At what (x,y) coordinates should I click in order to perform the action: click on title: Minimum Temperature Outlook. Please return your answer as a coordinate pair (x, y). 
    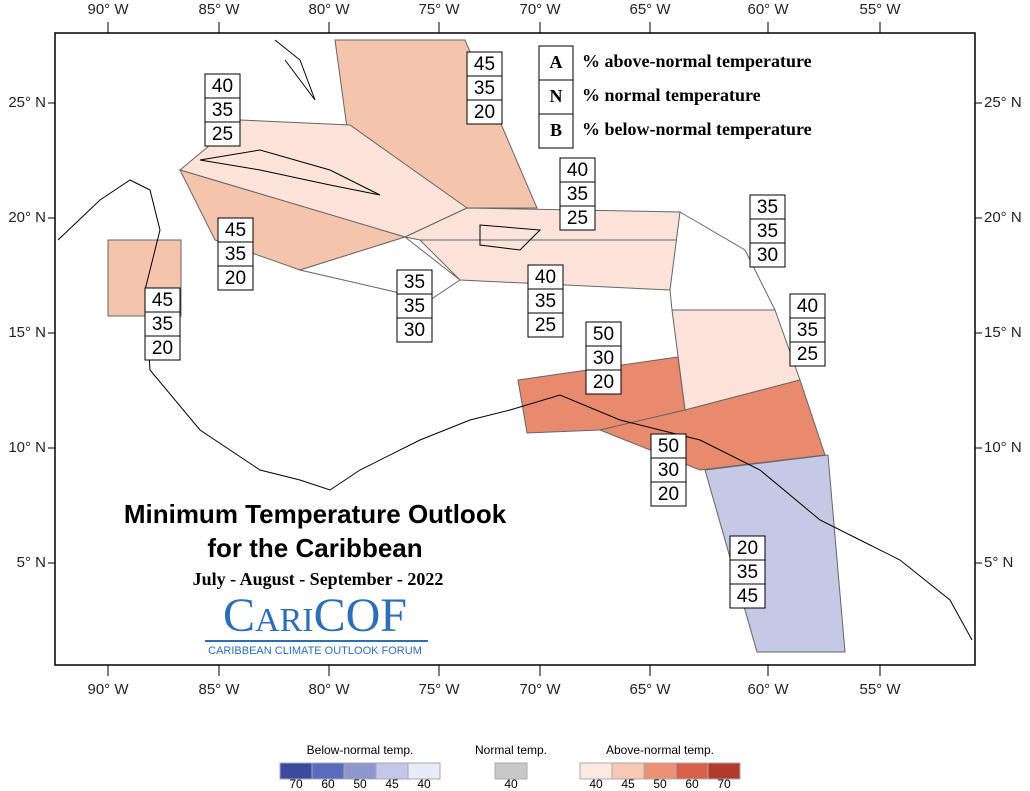
    Looking at the image, I should click on (315, 514).